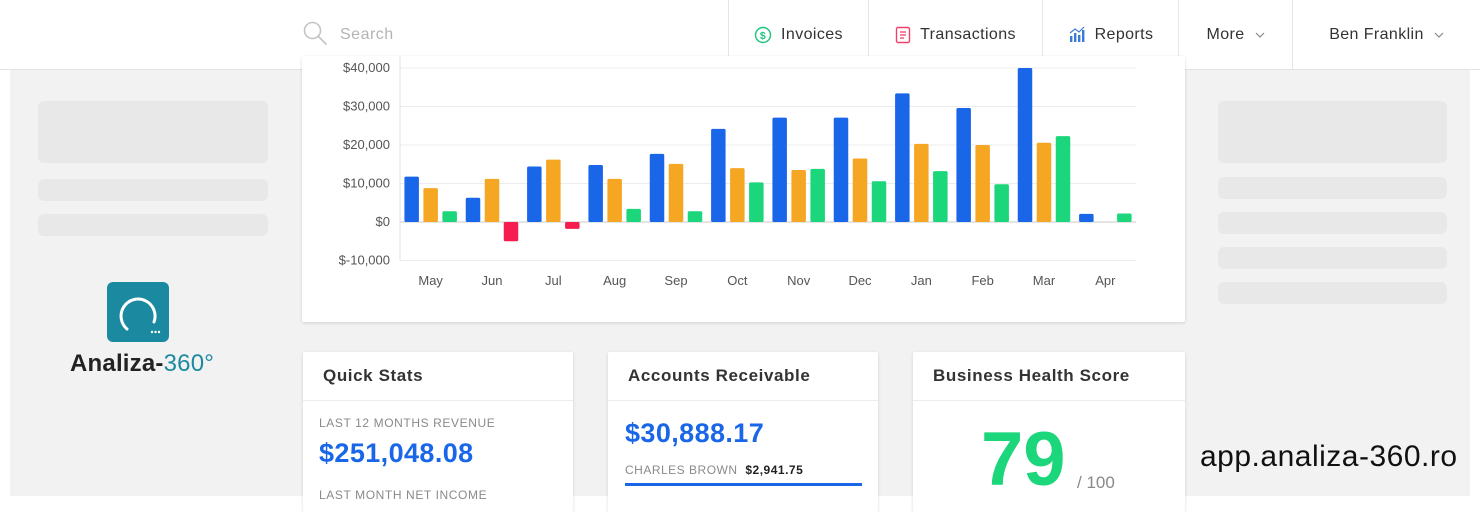 This screenshot has width=1480, height=512. I want to click on bar-chart-icon, so click(1077, 35).